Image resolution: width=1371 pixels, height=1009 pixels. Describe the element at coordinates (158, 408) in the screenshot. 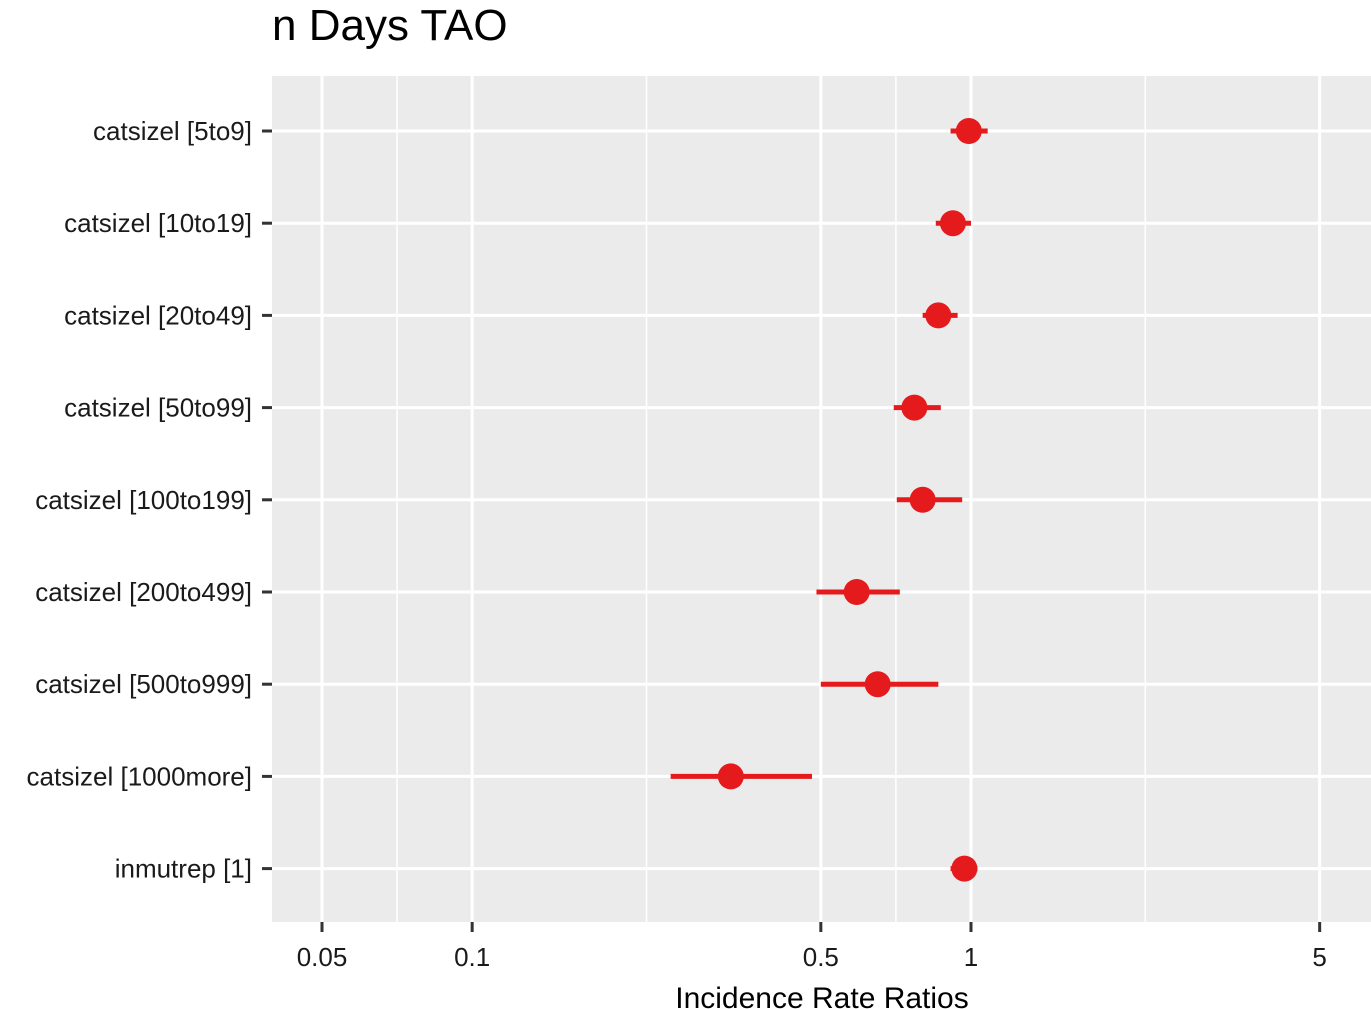

I see `y-tick-label: catsizel [50to99]` at that location.